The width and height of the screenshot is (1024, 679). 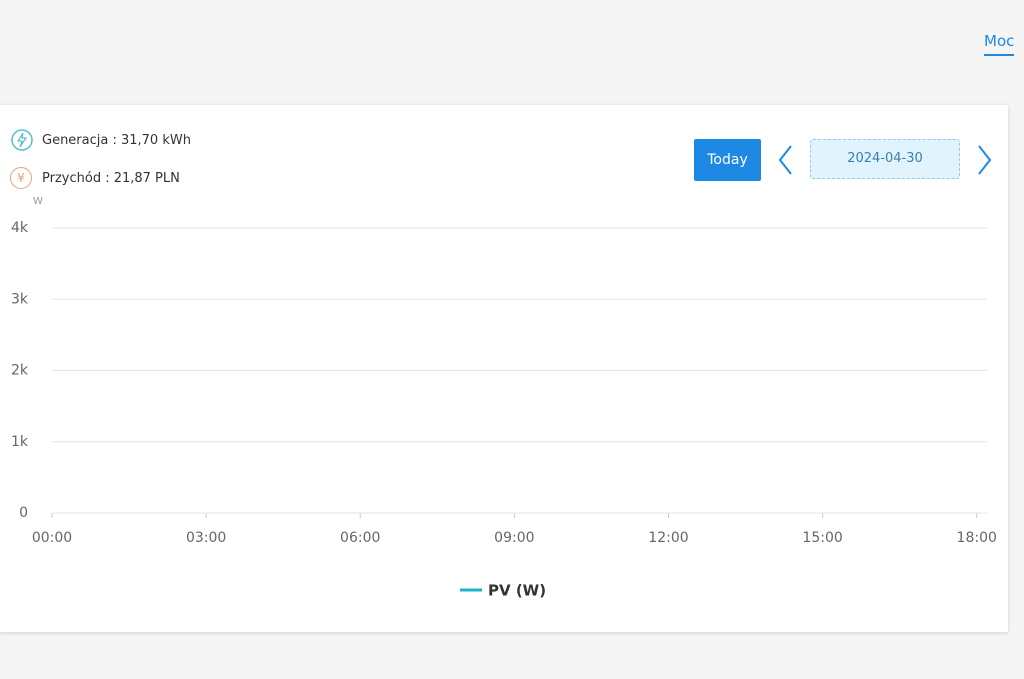 I want to click on x-tick-label: 09:00, so click(x=514, y=538).